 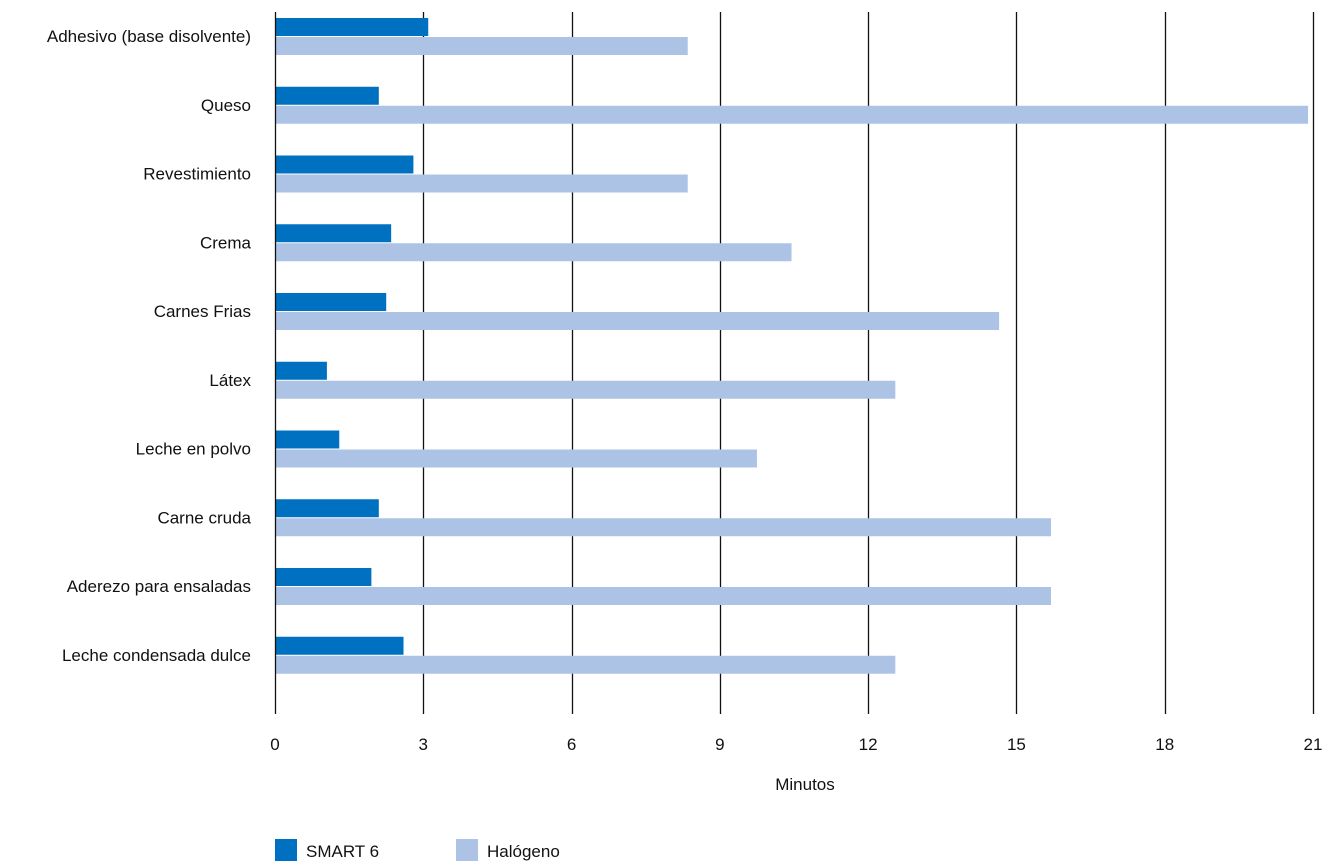 I want to click on x-axis-label: Minutos, so click(x=805, y=784).